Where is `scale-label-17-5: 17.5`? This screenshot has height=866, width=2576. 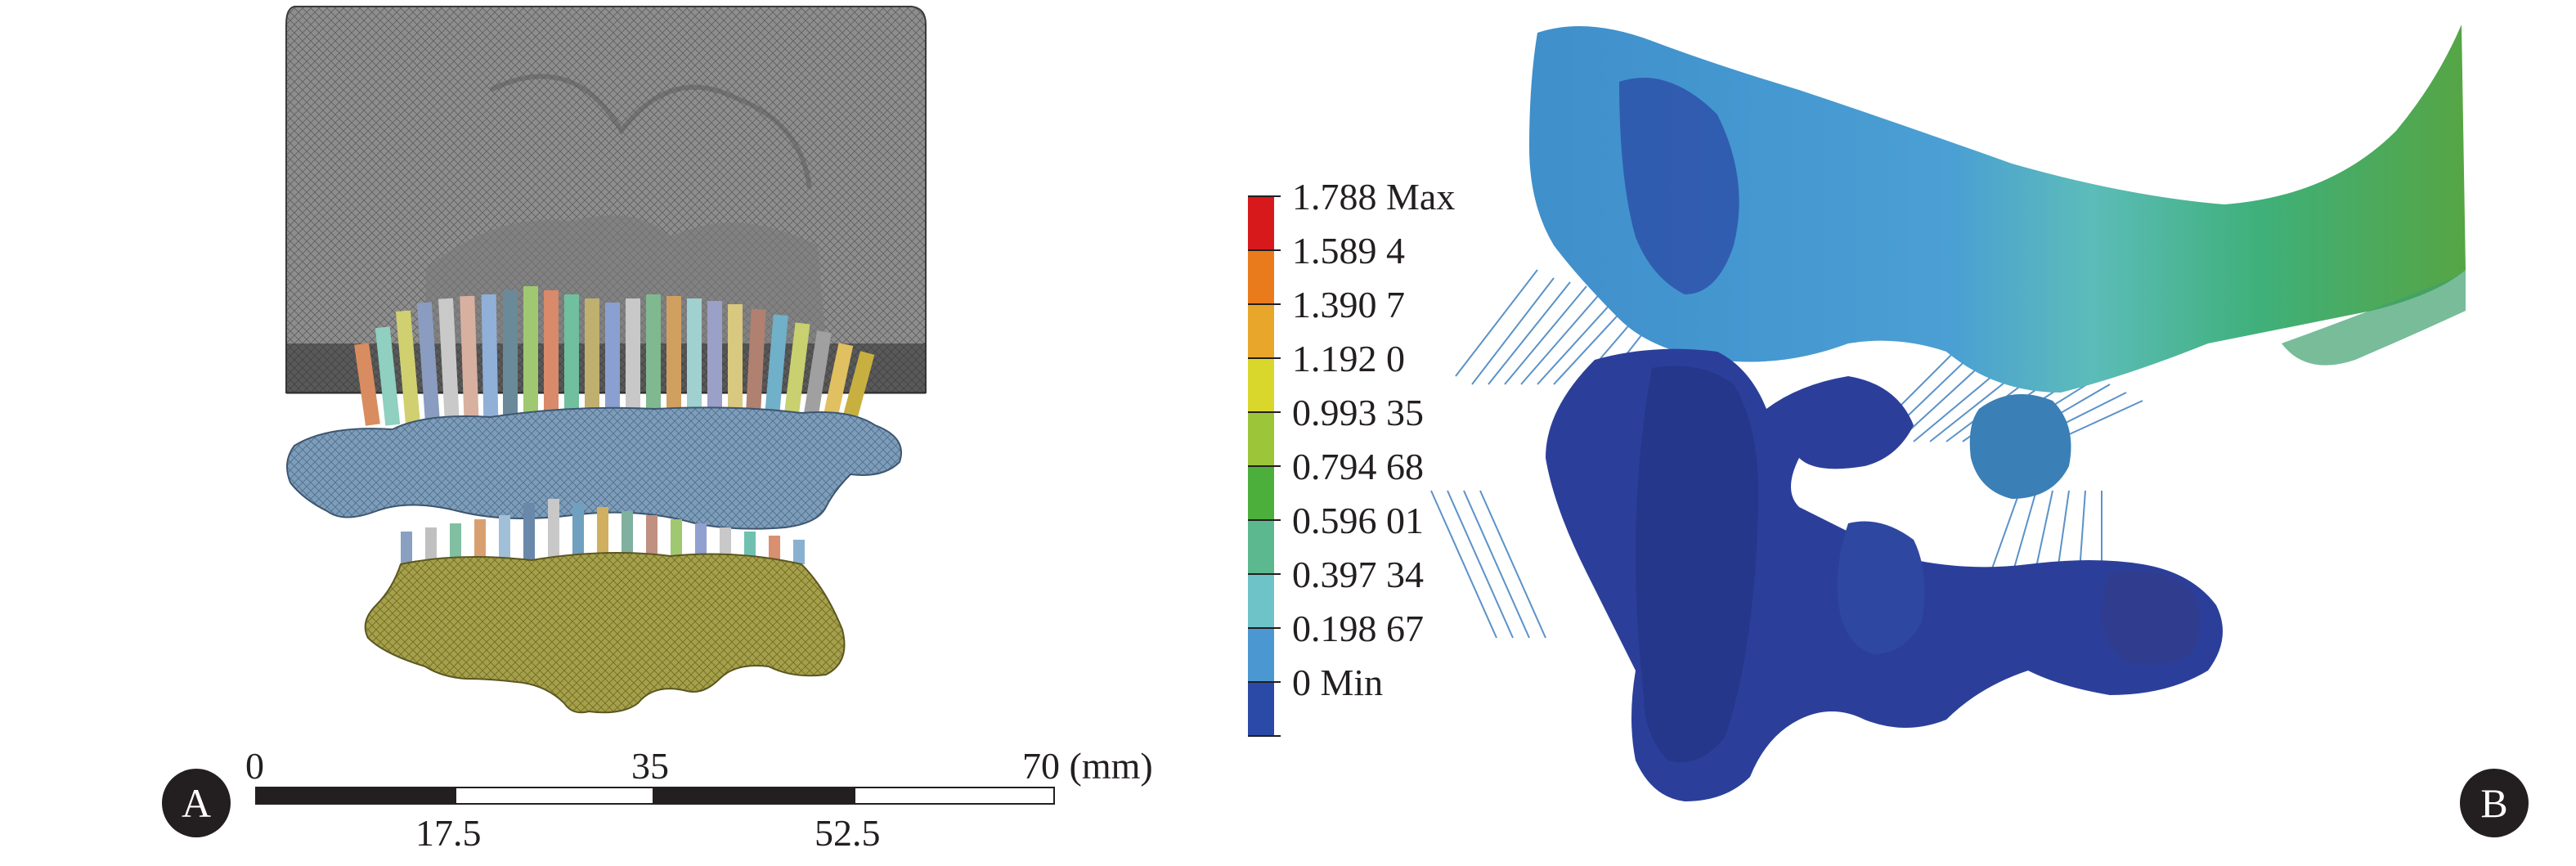 scale-label-17-5: 17.5 is located at coordinates (448, 833).